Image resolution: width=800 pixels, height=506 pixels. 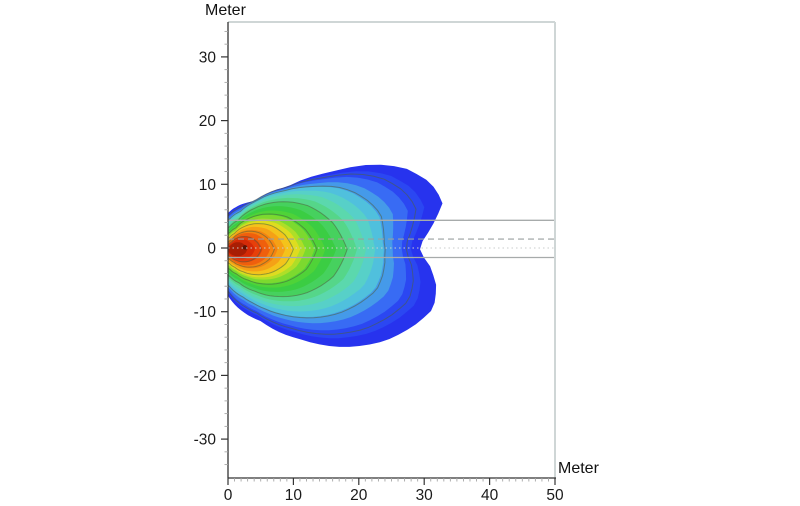 What do you see at coordinates (555, 495) in the screenshot?
I see `x-tick-label: 50` at bounding box center [555, 495].